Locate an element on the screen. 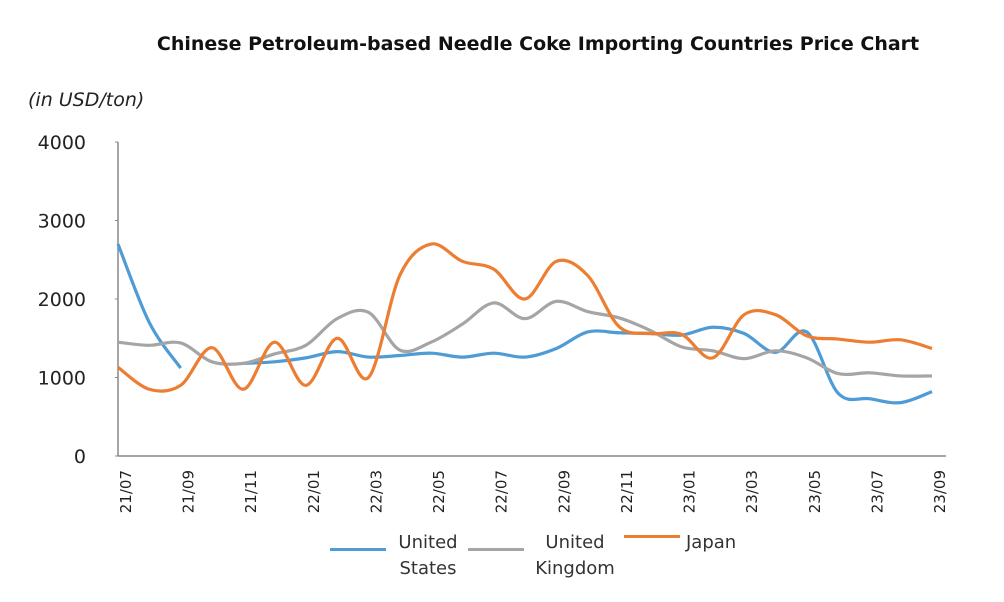  y-tick-label: 1000 is located at coordinates (62, 379).